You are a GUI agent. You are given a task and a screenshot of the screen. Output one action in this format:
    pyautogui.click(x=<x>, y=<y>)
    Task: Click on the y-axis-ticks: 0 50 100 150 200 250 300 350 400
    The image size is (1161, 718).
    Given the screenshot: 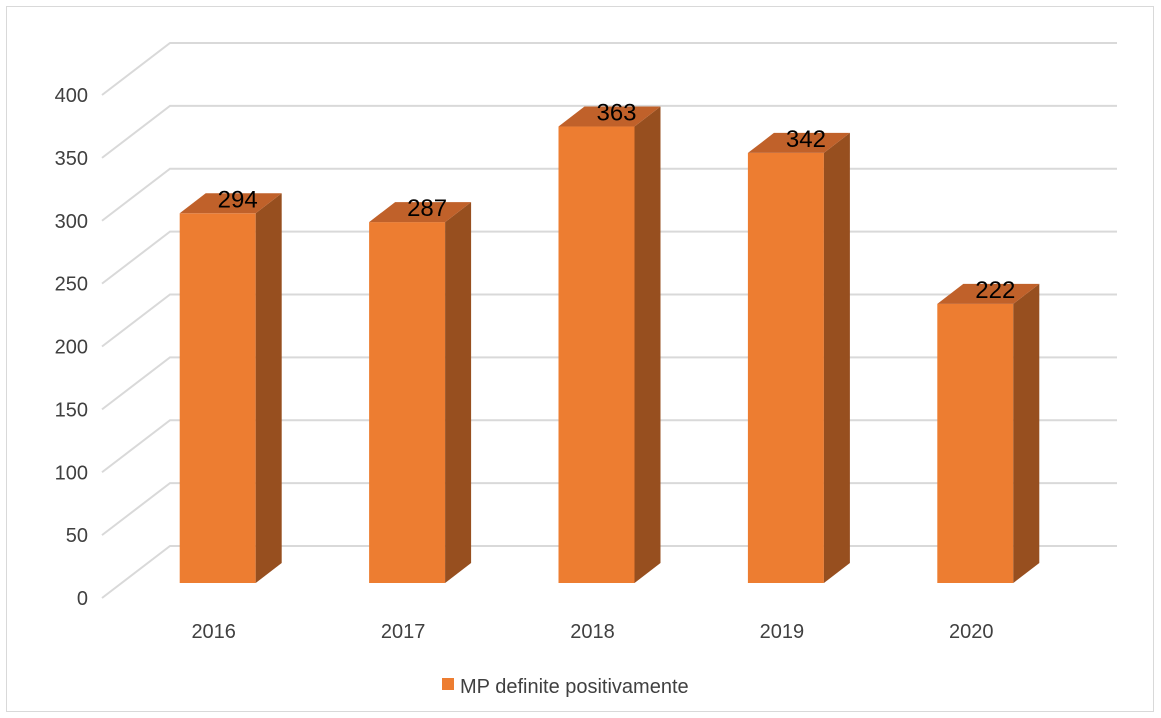 What is the action you would take?
    pyautogui.click(x=71, y=347)
    